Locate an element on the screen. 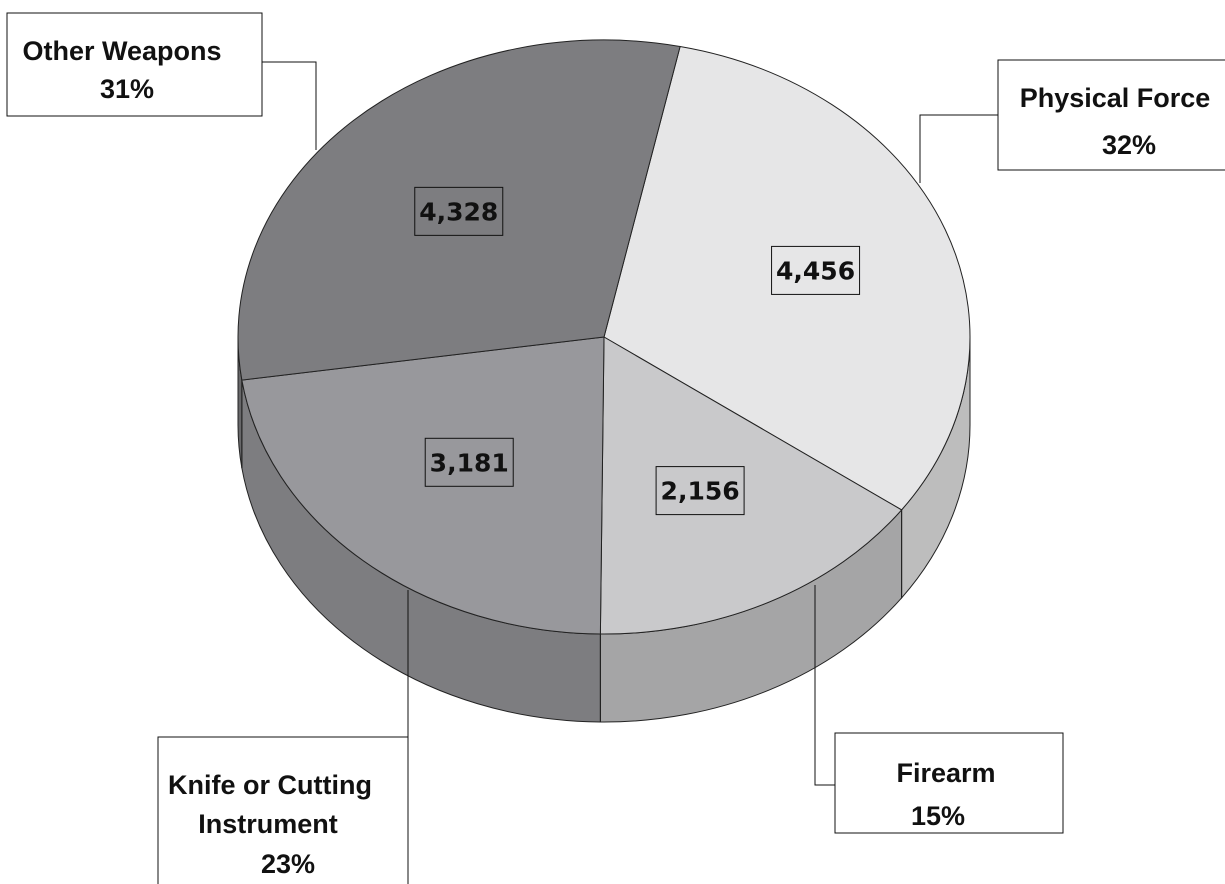  value-label: 2,156 is located at coordinates (700, 491).